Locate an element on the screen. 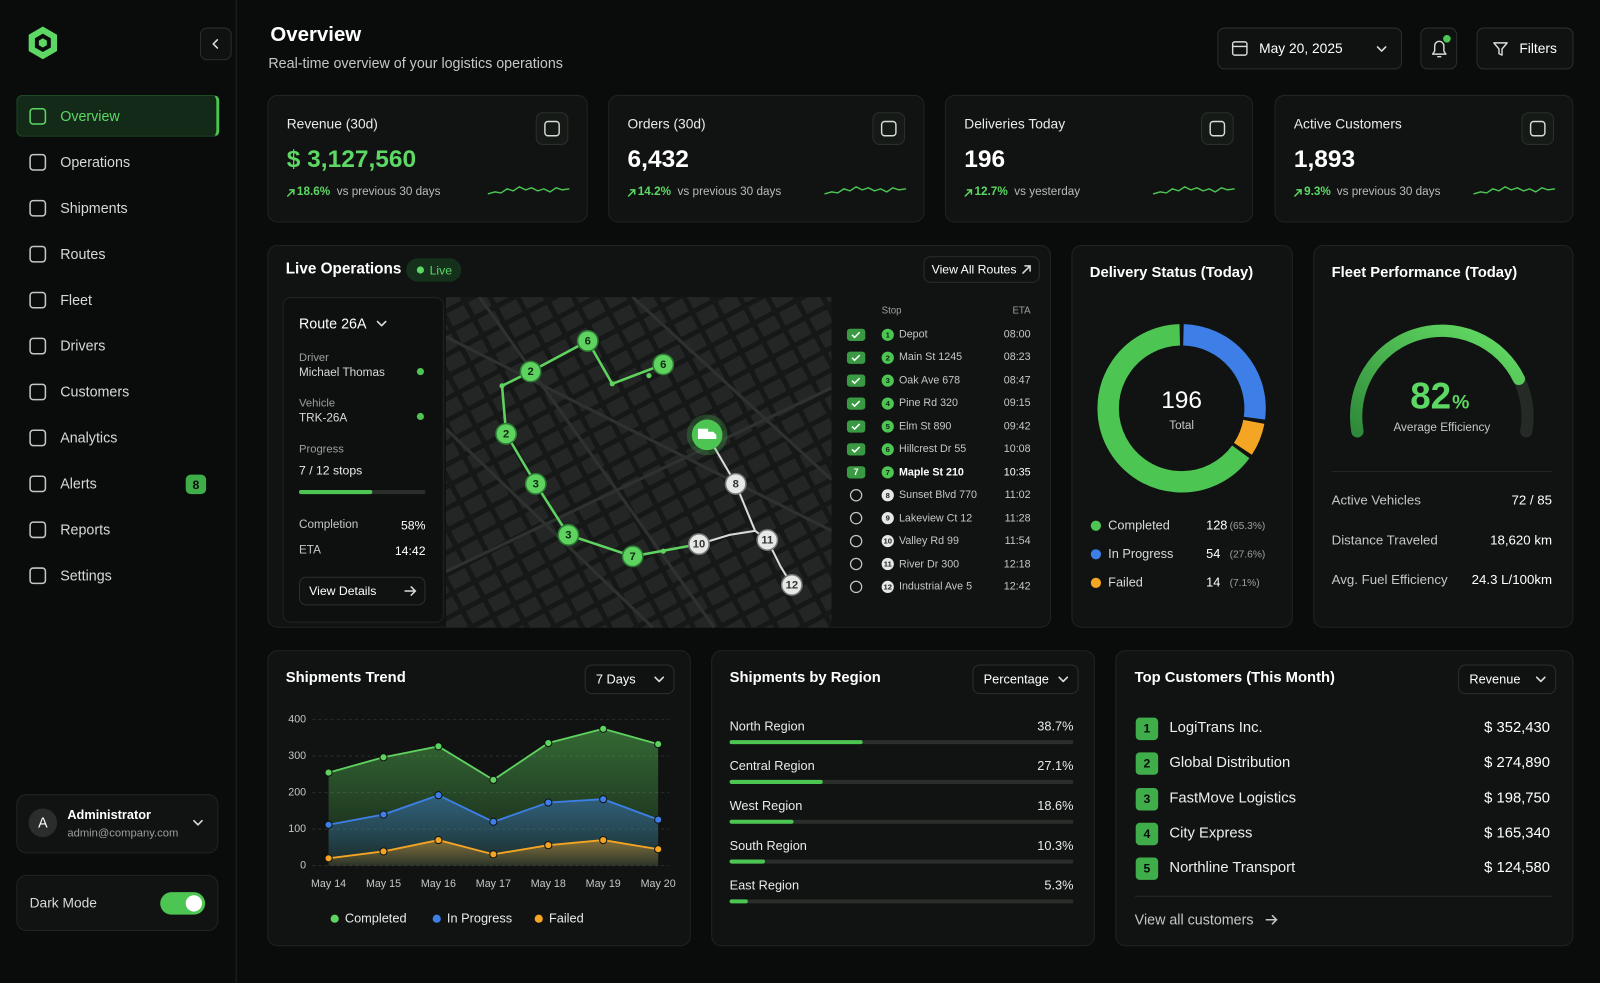 The height and width of the screenshot is (983, 1600). gauge-value is located at coordinates (1437, 381).